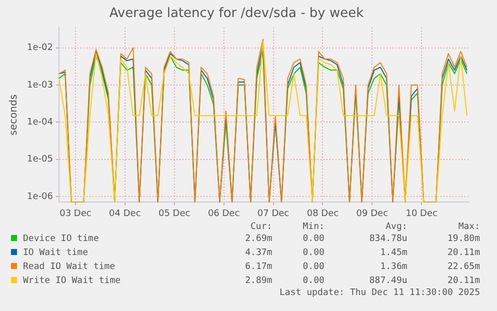 This screenshot has width=497, height=311. Describe the element at coordinates (379, 293) in the screenshot. I see `text: Last update: Thu Dec 11 11:30:00 2025` at that location.